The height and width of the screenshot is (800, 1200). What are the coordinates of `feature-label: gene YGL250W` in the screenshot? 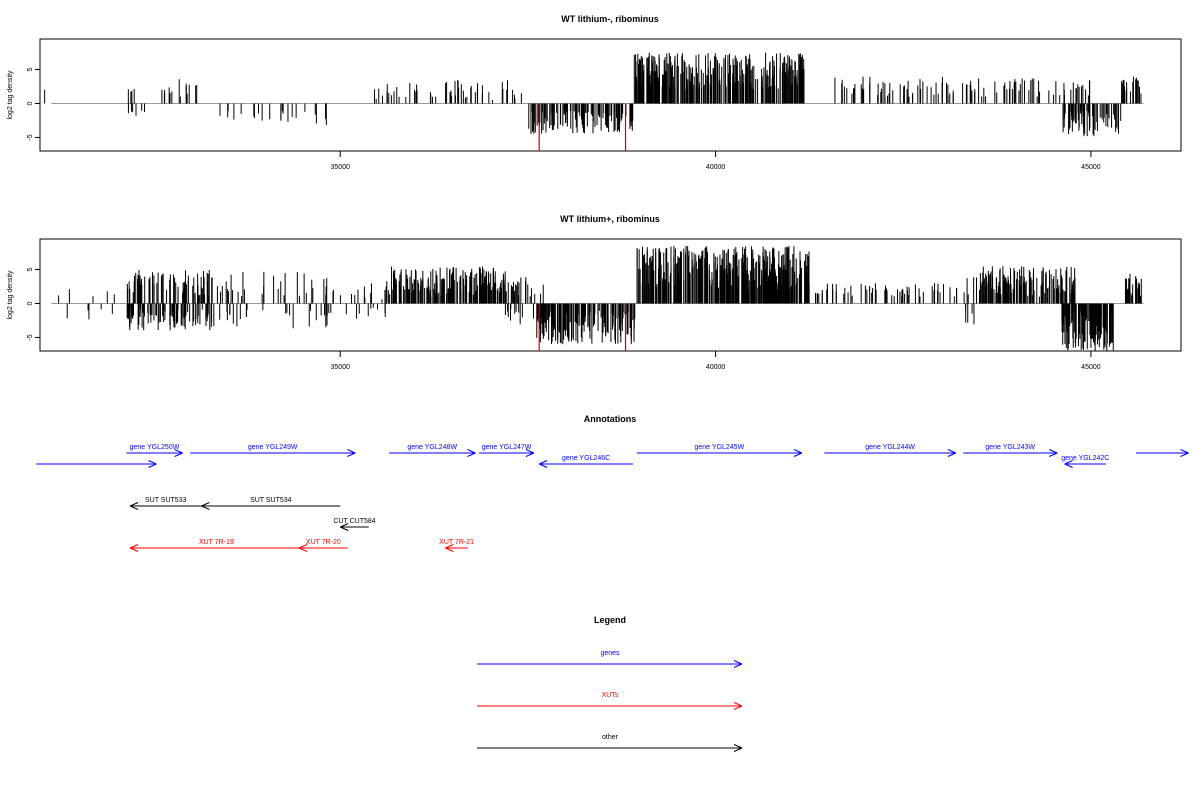 It's located at (155, 447).